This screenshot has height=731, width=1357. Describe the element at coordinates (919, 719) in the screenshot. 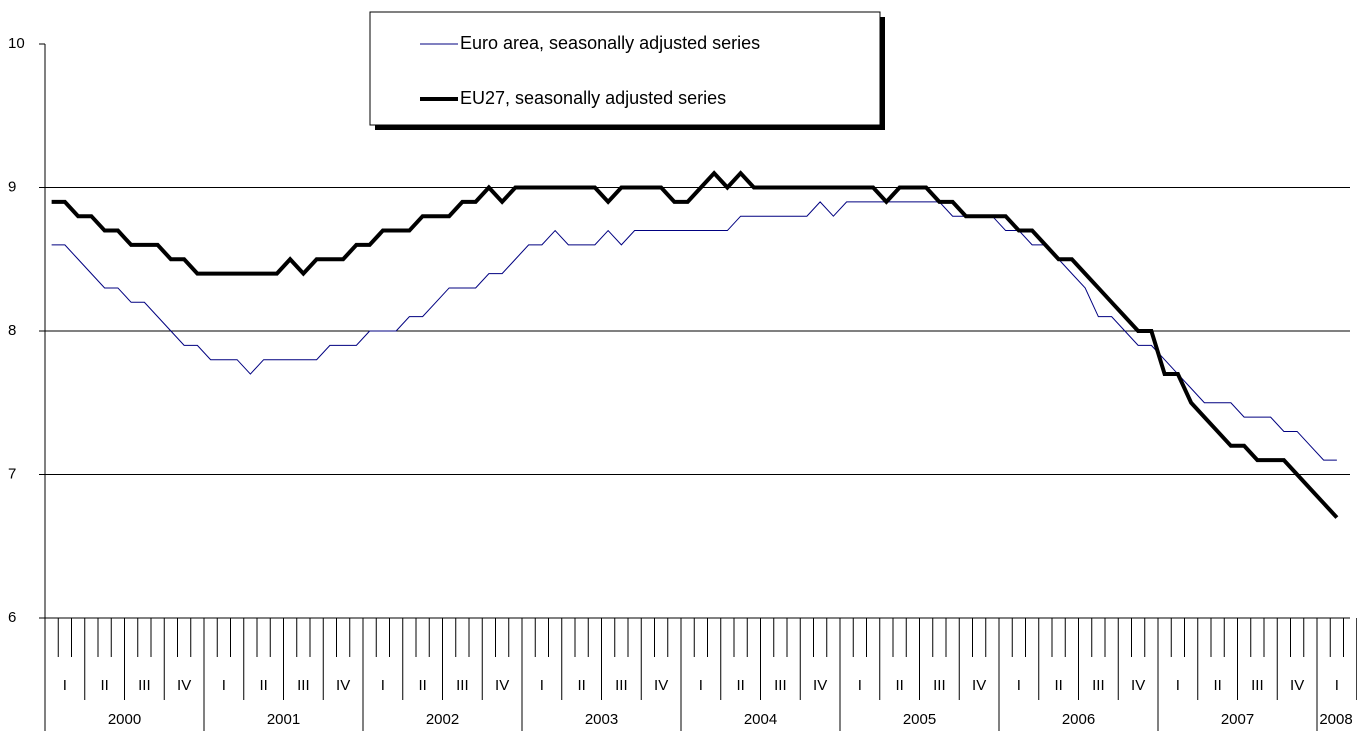

I see `year-label: 2005` at that location.